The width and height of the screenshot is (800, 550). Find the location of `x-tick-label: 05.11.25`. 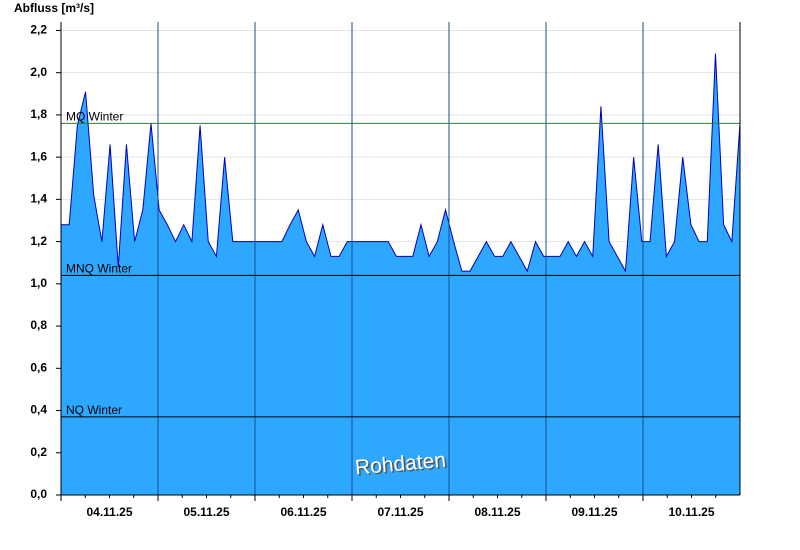

x-tick-label: 05.11.25 is located at coordinates (206, 512).